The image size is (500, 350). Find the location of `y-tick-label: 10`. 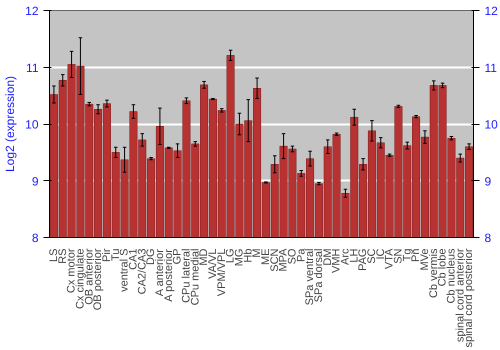

y-tick-label: 10 is located at coordinates (32, 125).